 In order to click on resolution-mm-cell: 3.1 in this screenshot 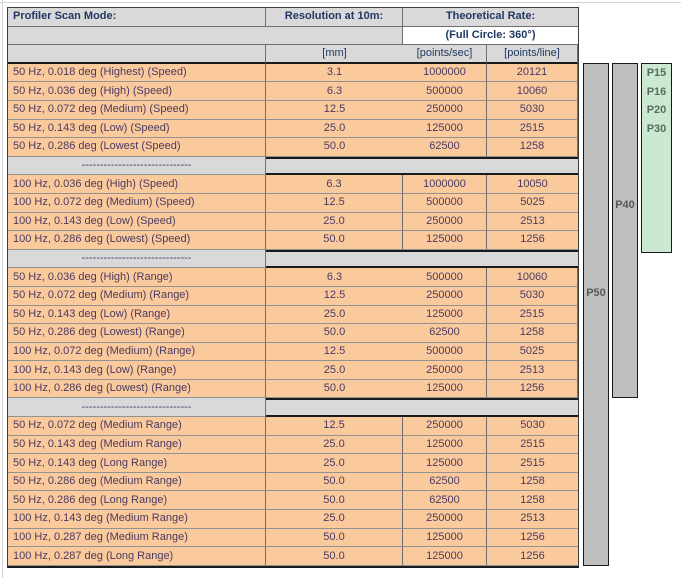, I will do `click(334, 73)`.